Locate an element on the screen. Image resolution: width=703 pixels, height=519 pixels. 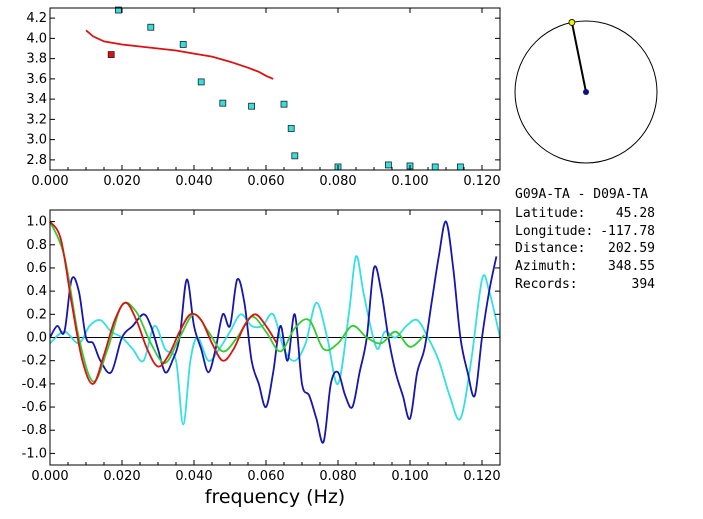
x-axis-label: frequency (Hz) is located at coordinates (275, 497).